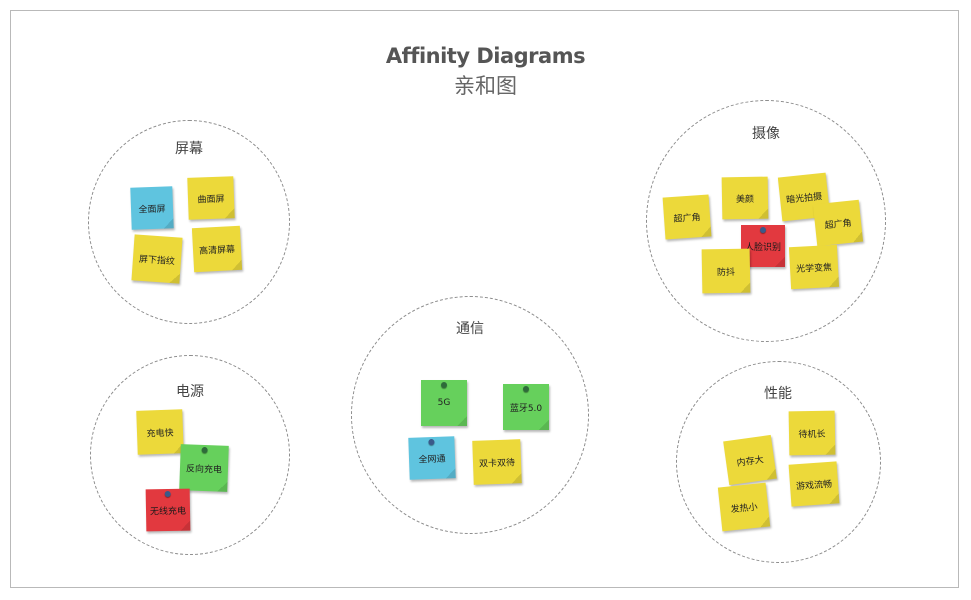 The width and height of the screenshot is (971, 600). Describe the element at coordinates (211, 198) in the screenshot. I see `sticky-note: 曲面屏` at that location.